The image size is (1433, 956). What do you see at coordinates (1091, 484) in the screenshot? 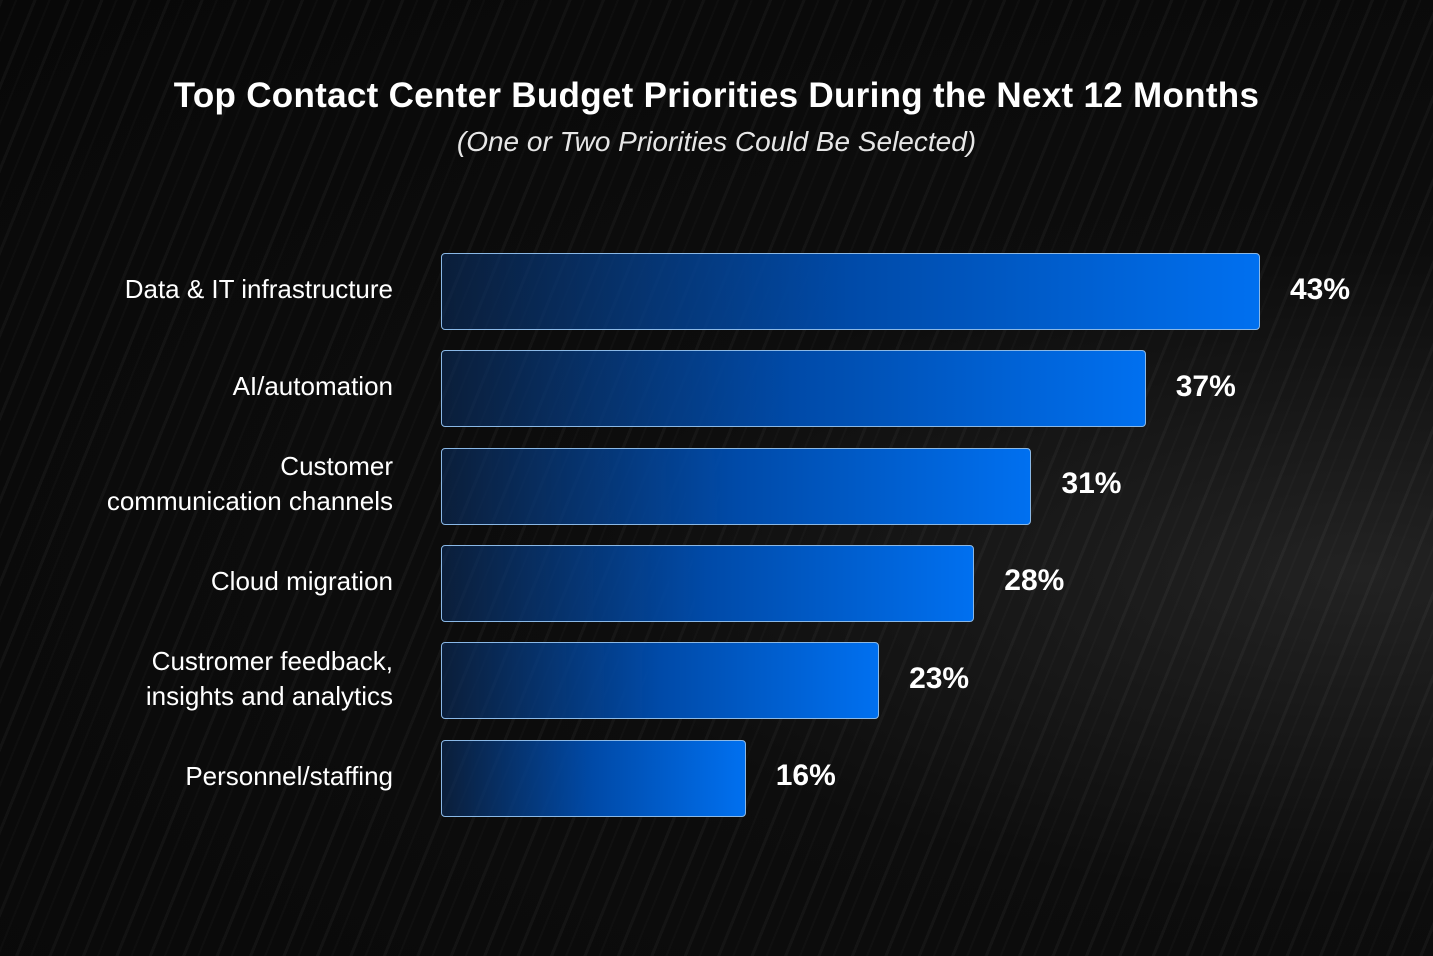
I see `data-label: 31%` at bounding box center [1091, 484].